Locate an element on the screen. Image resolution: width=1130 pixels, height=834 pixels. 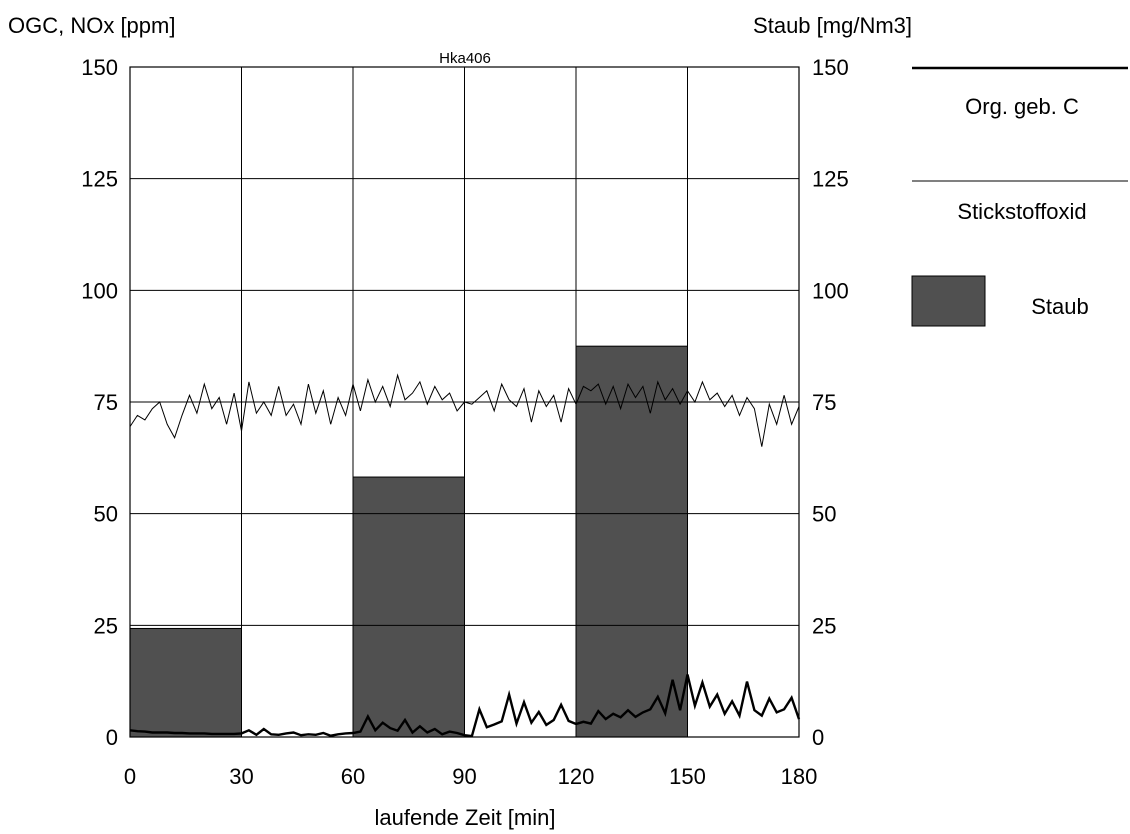
x-tick-label-0: 0 is located at coordinates (130, 776).